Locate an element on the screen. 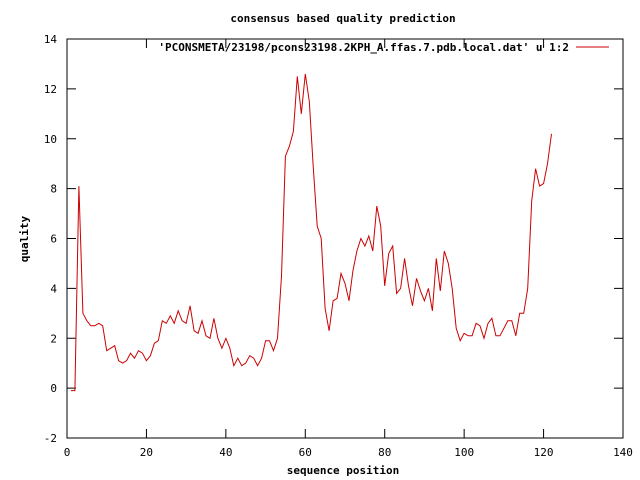  x-tick-label: 20 is located at coordinates (146, 452).